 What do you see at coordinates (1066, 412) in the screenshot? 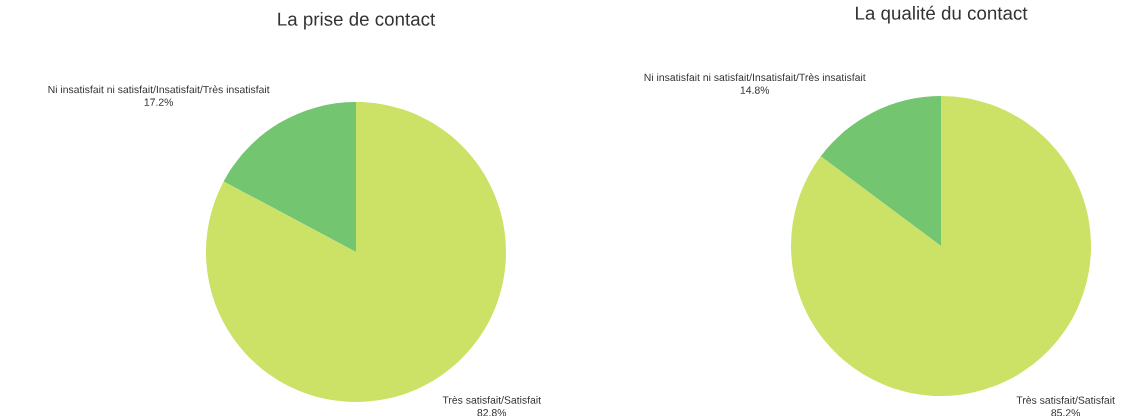
I see `data-label: 85.2%` at bounding box center [1066, 412].